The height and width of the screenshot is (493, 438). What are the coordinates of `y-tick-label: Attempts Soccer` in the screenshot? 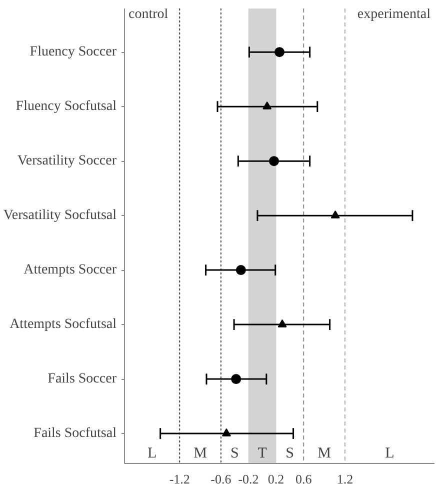 It's located at (70, 270).